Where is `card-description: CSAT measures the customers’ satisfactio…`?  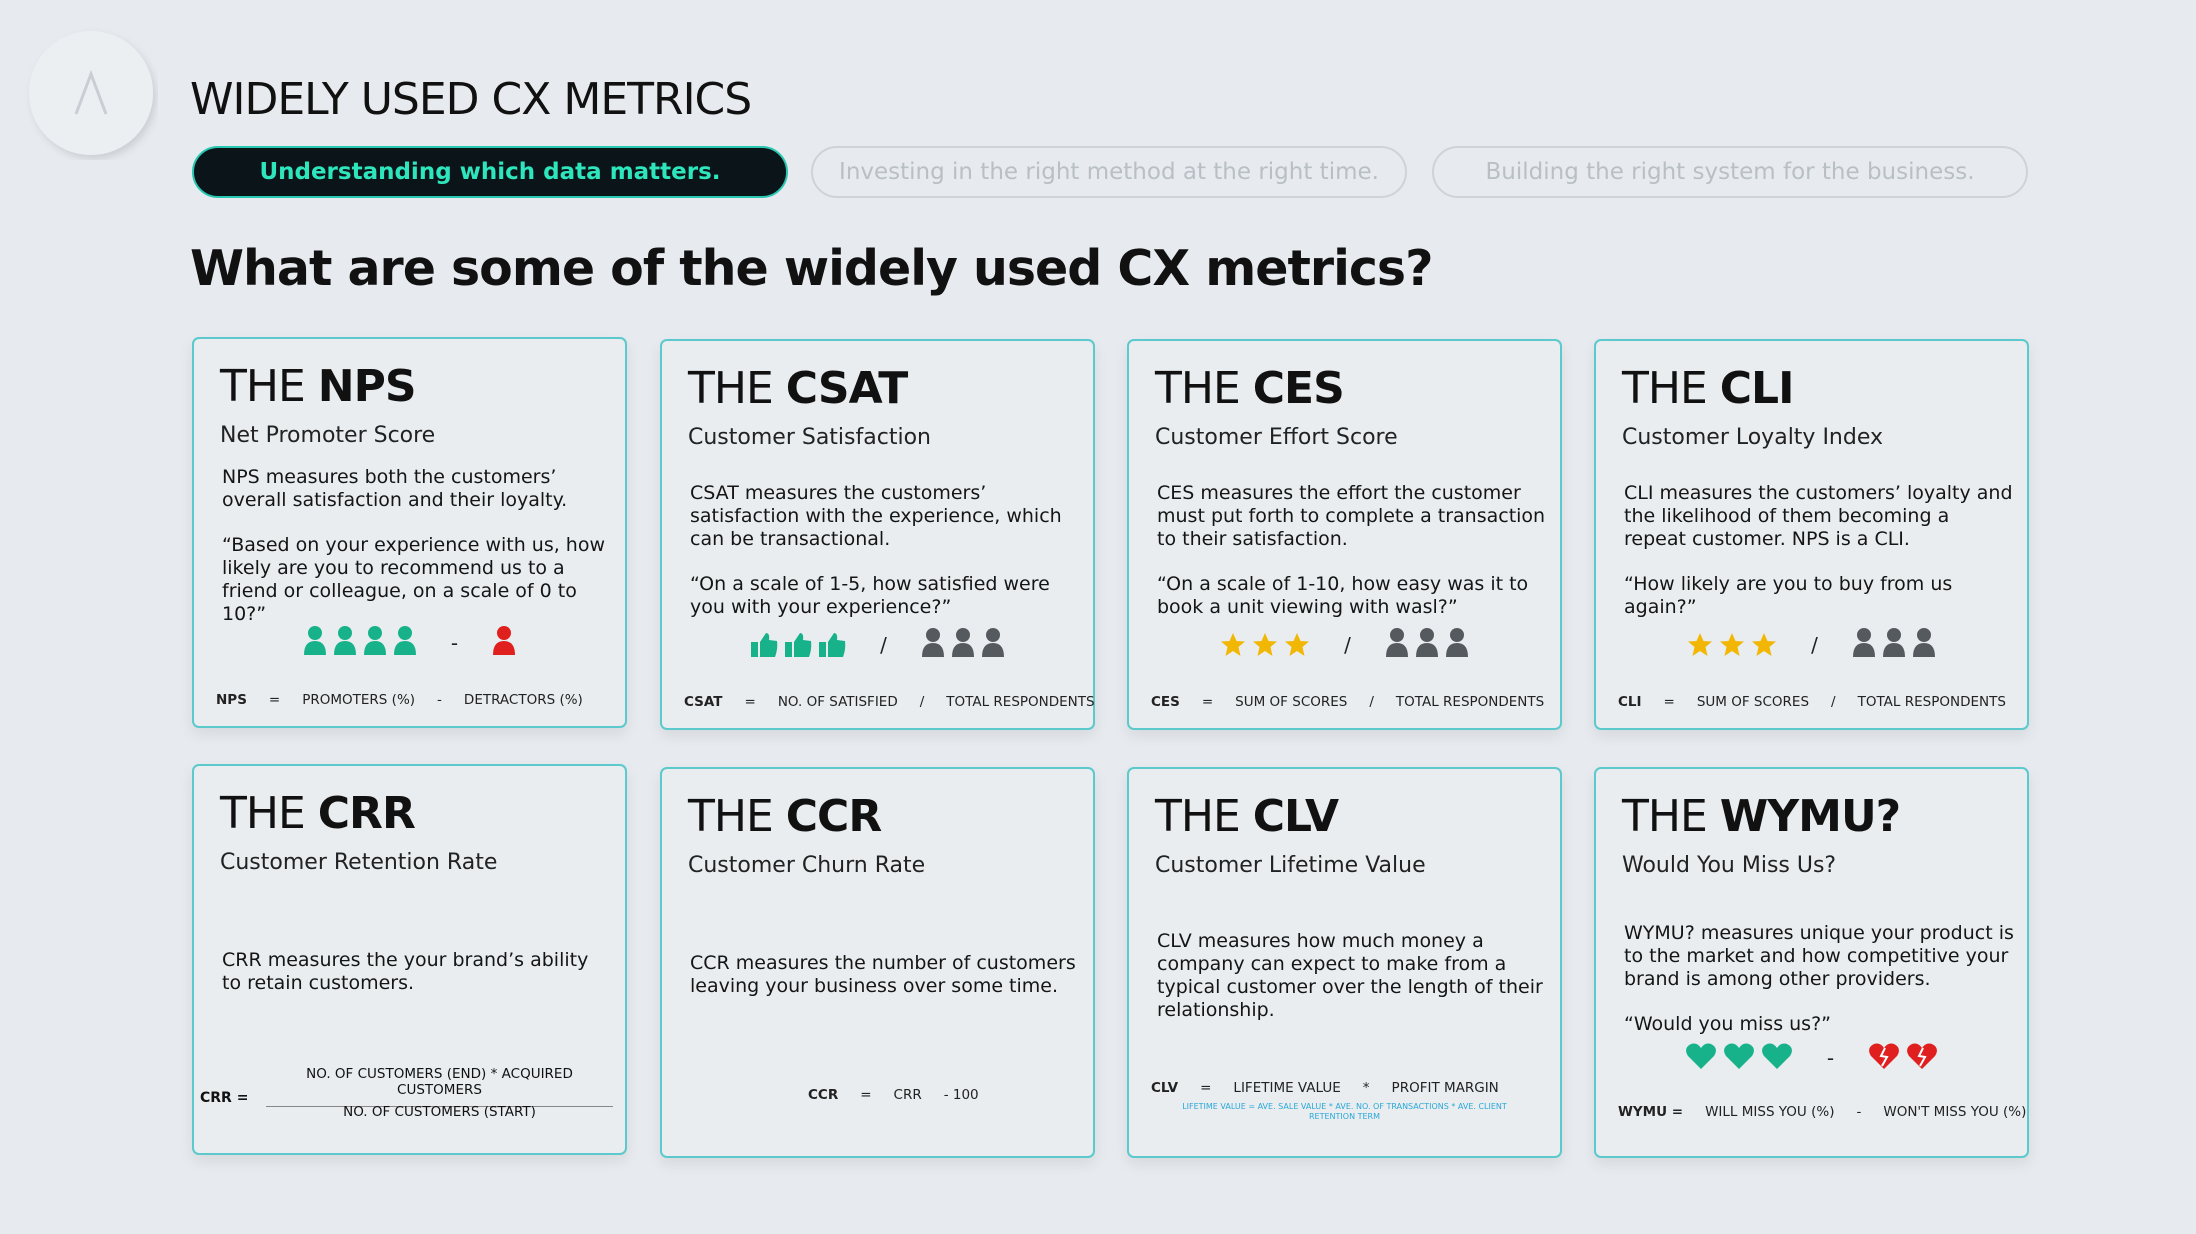
card-description: CSAT measures the customers’ satisfactio… is located at coordinates (885, 561).